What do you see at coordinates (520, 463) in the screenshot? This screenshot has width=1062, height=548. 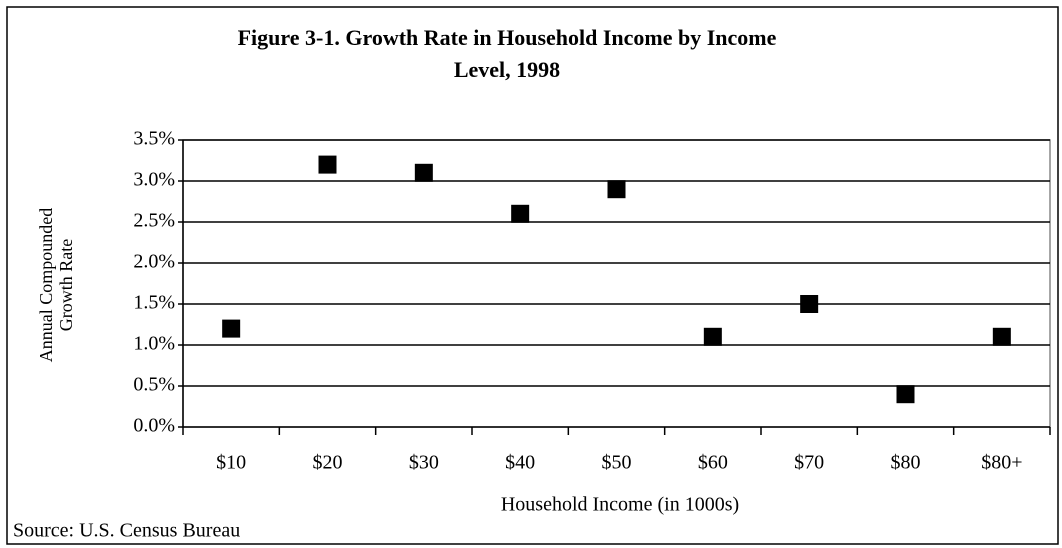 I see `x-tick-label: $40` at bounding box center [520, 463].